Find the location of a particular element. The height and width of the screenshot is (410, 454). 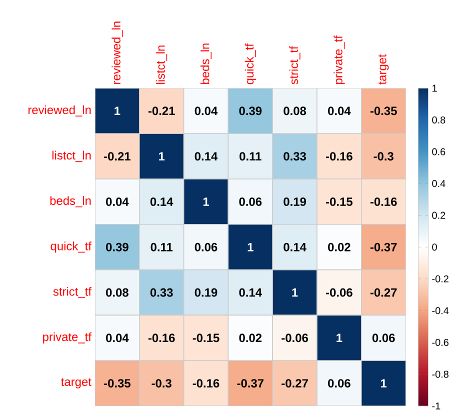

color-bar-label: 0 is located at coordinates (434, 247).